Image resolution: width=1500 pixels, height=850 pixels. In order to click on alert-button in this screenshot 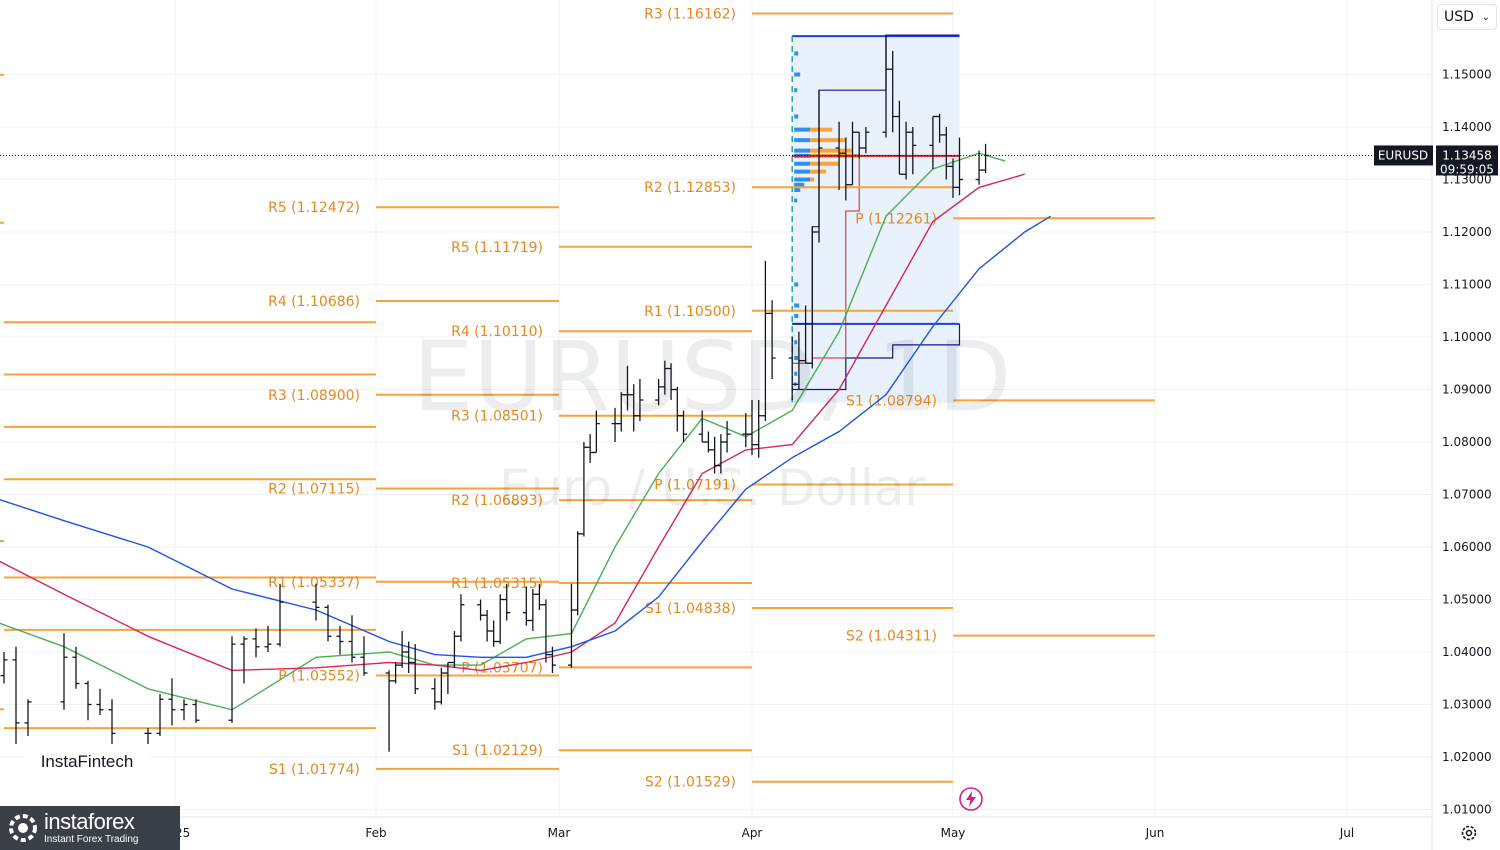, I will do `click(971, 799)`.